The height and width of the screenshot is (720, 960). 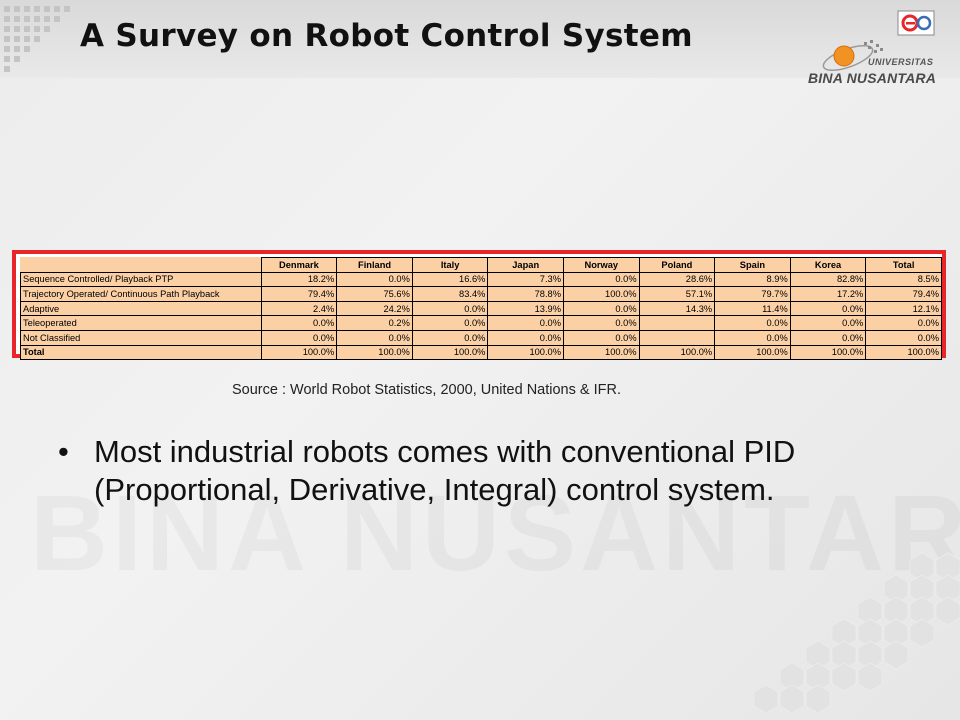 I want to click on table-cell: 57.1%, so click(x=677, y=294).